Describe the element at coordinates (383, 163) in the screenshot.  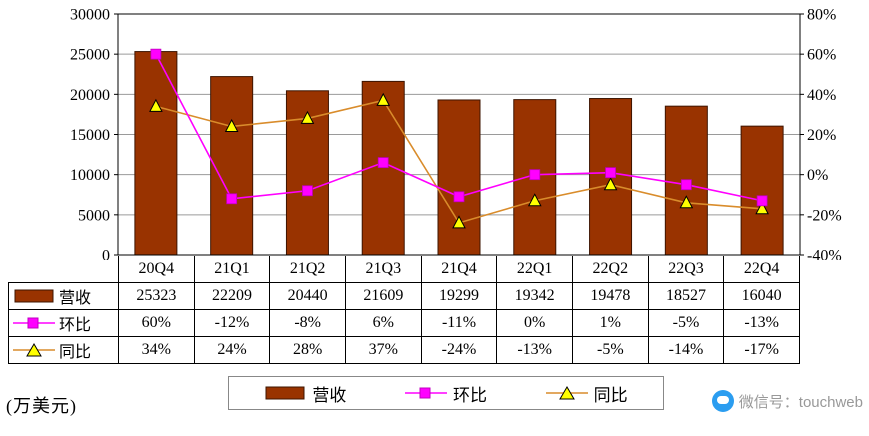
I see `square-marker-21Q3` at that location.